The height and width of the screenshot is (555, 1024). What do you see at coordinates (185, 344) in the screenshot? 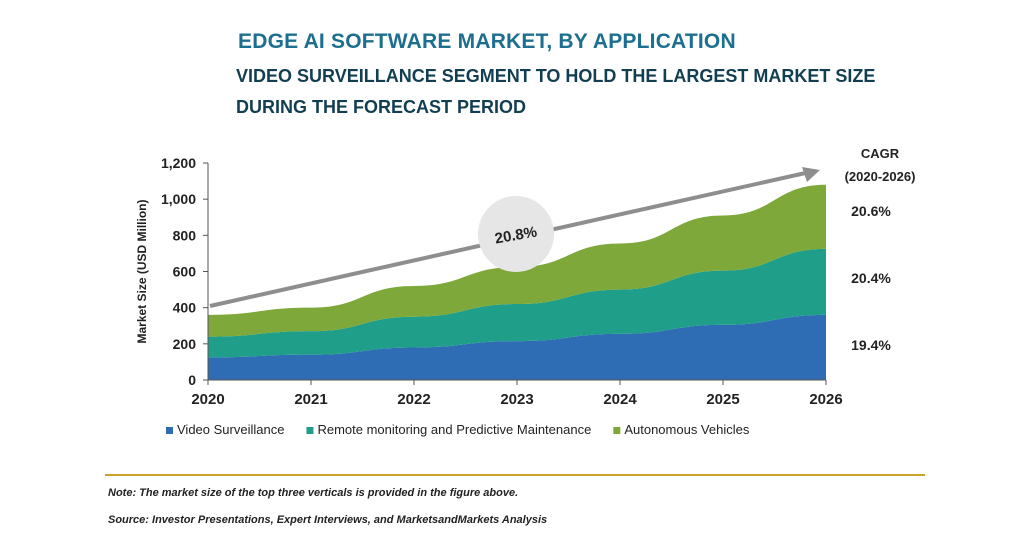
I see `y-tick-label: 200` at bounding box center [185, 344].